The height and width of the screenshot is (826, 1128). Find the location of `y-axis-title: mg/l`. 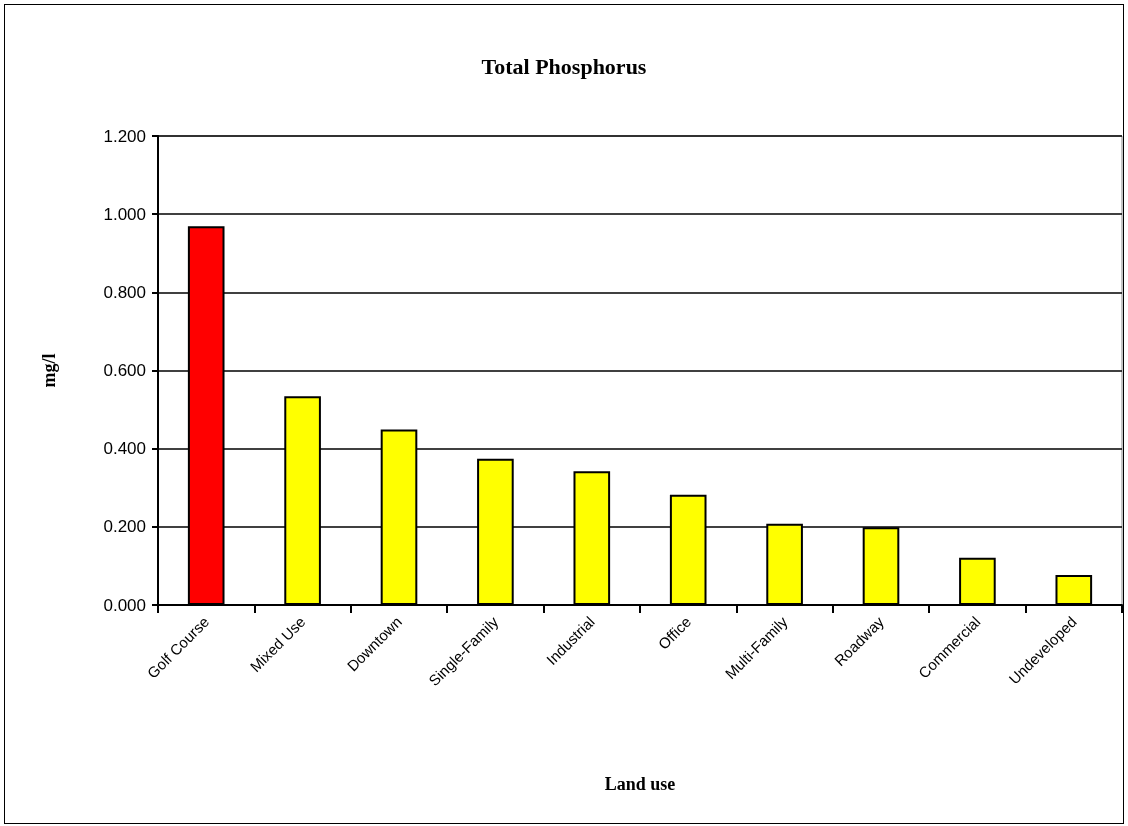

y-axis-title: mg/l is located at coordinates (49, 370).